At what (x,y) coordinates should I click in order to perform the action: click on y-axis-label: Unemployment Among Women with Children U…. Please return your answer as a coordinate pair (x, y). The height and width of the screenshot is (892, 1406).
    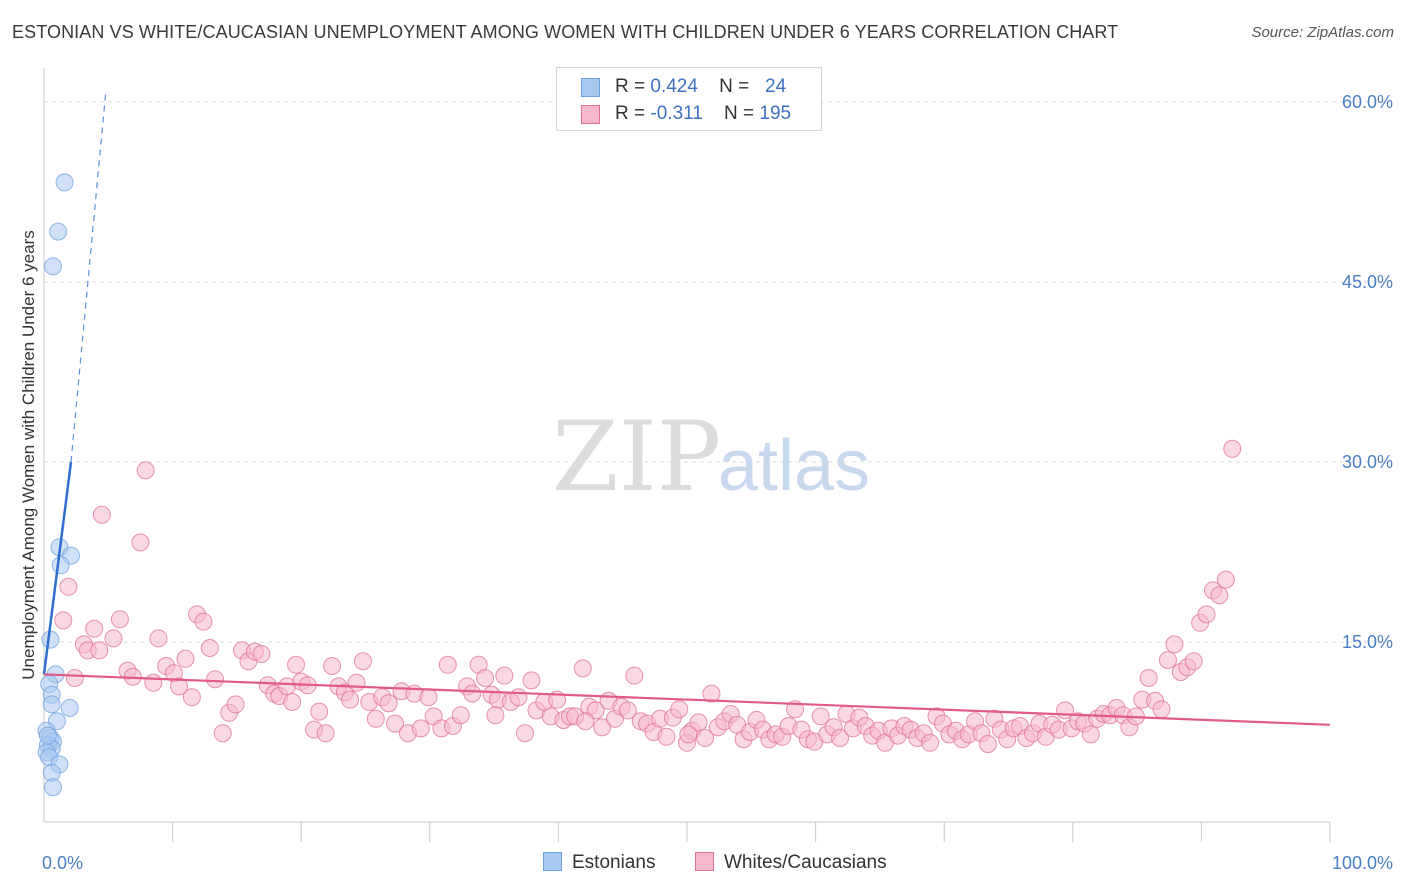
    Looking at the image, I should click on (28, 454).